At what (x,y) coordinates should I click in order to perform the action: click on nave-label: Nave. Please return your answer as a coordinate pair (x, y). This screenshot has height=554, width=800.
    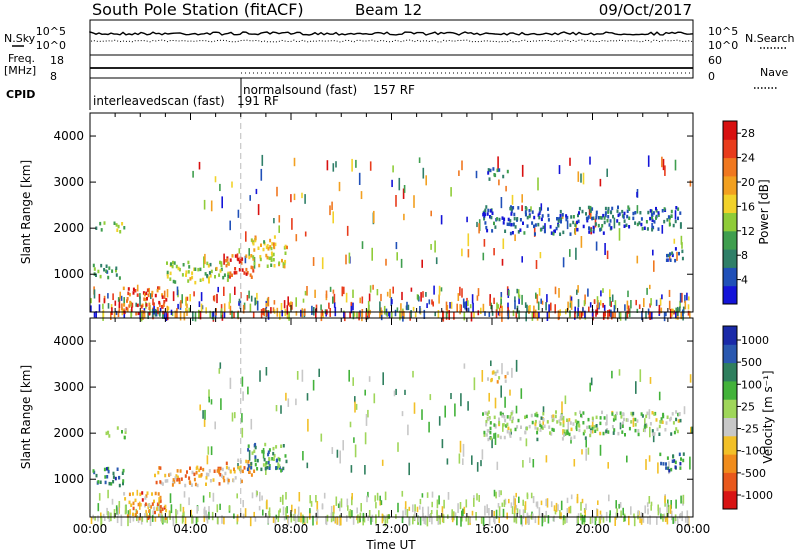
    Looking at the image, I should click on (774, 72).